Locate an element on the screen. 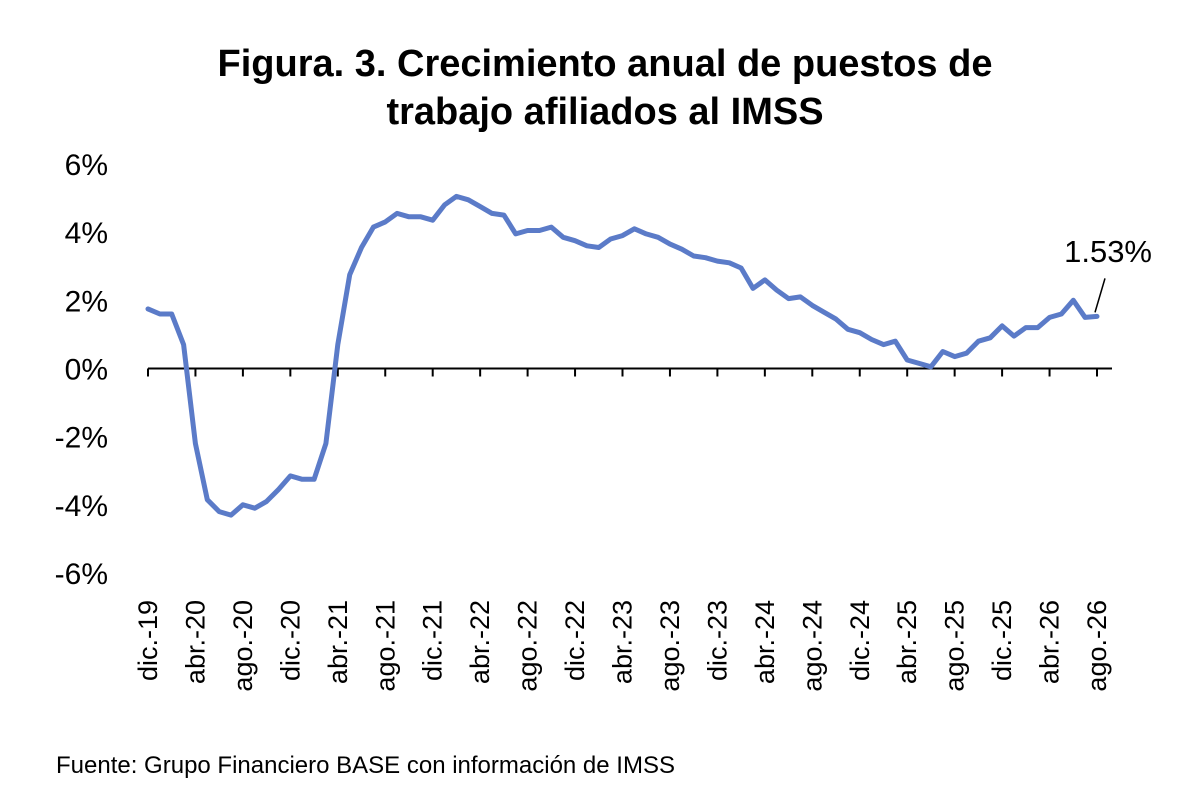 The width and height of the screenshot is (1198, 793). x-tick-label: abr.-25 is located at coordinates (907, 642).